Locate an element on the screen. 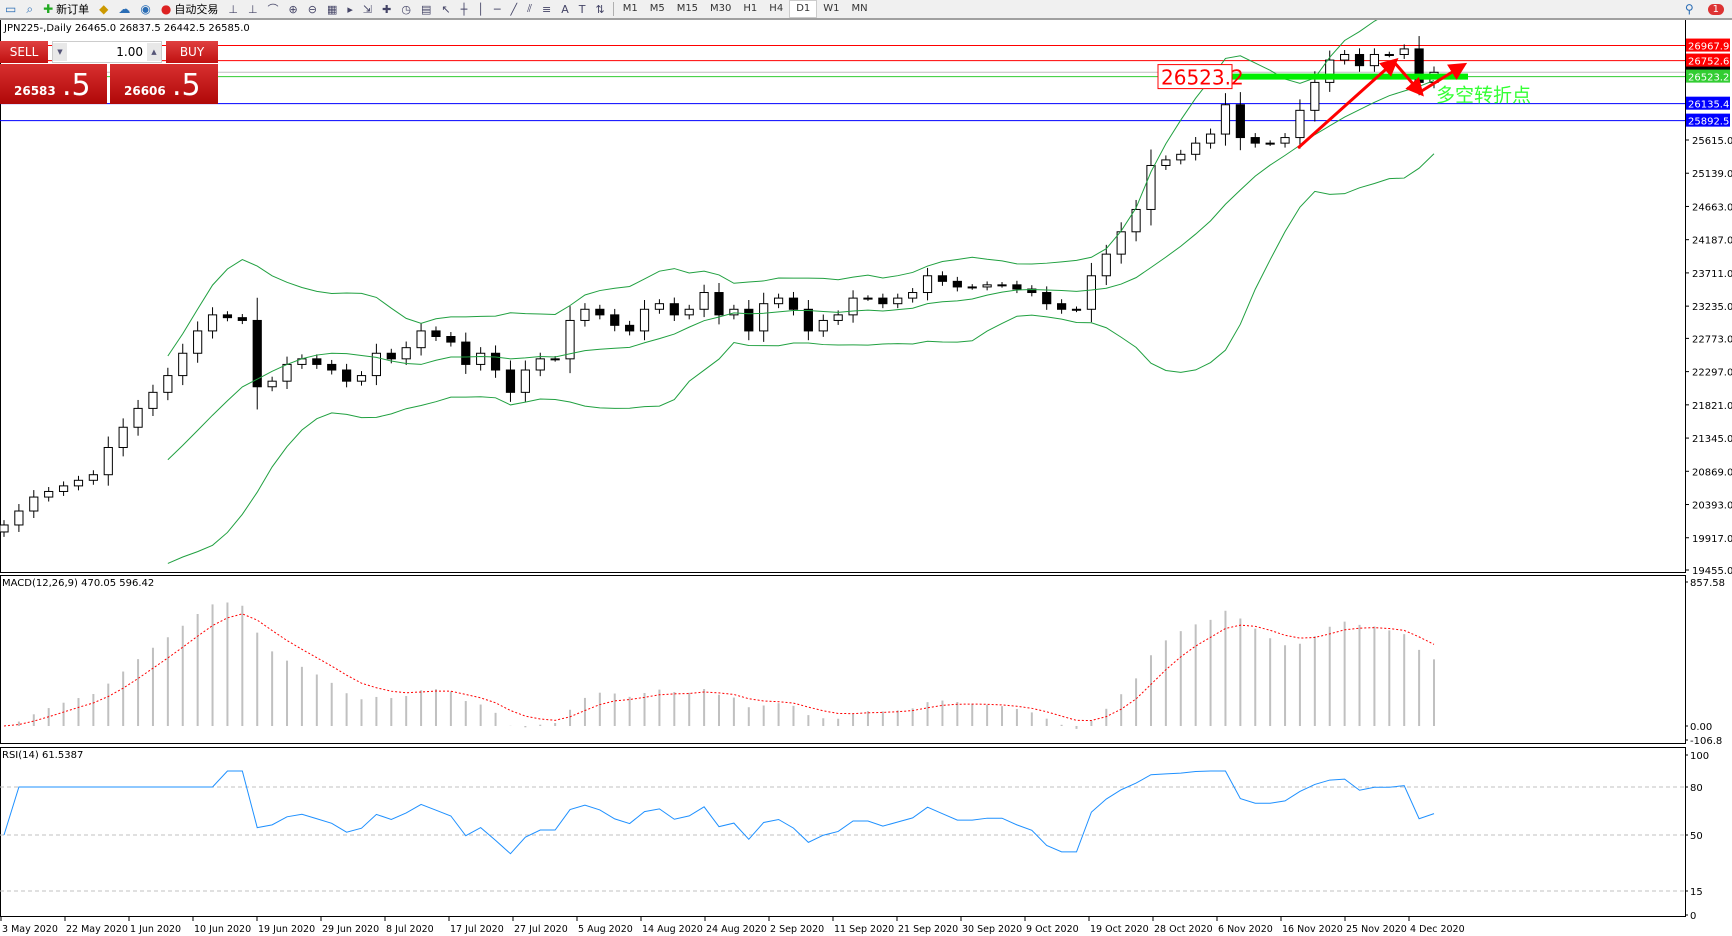  timeframe-m5: M5 is located at coordinates (657, 8).